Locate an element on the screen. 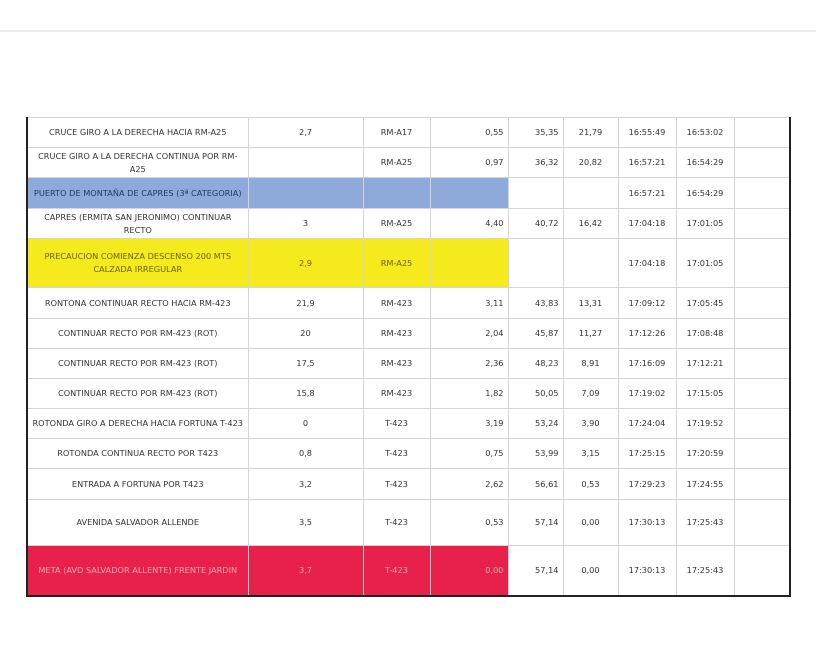 The image size is (816, 666). cell-time1: 17:16:09 is located at coordinates (647, 363).